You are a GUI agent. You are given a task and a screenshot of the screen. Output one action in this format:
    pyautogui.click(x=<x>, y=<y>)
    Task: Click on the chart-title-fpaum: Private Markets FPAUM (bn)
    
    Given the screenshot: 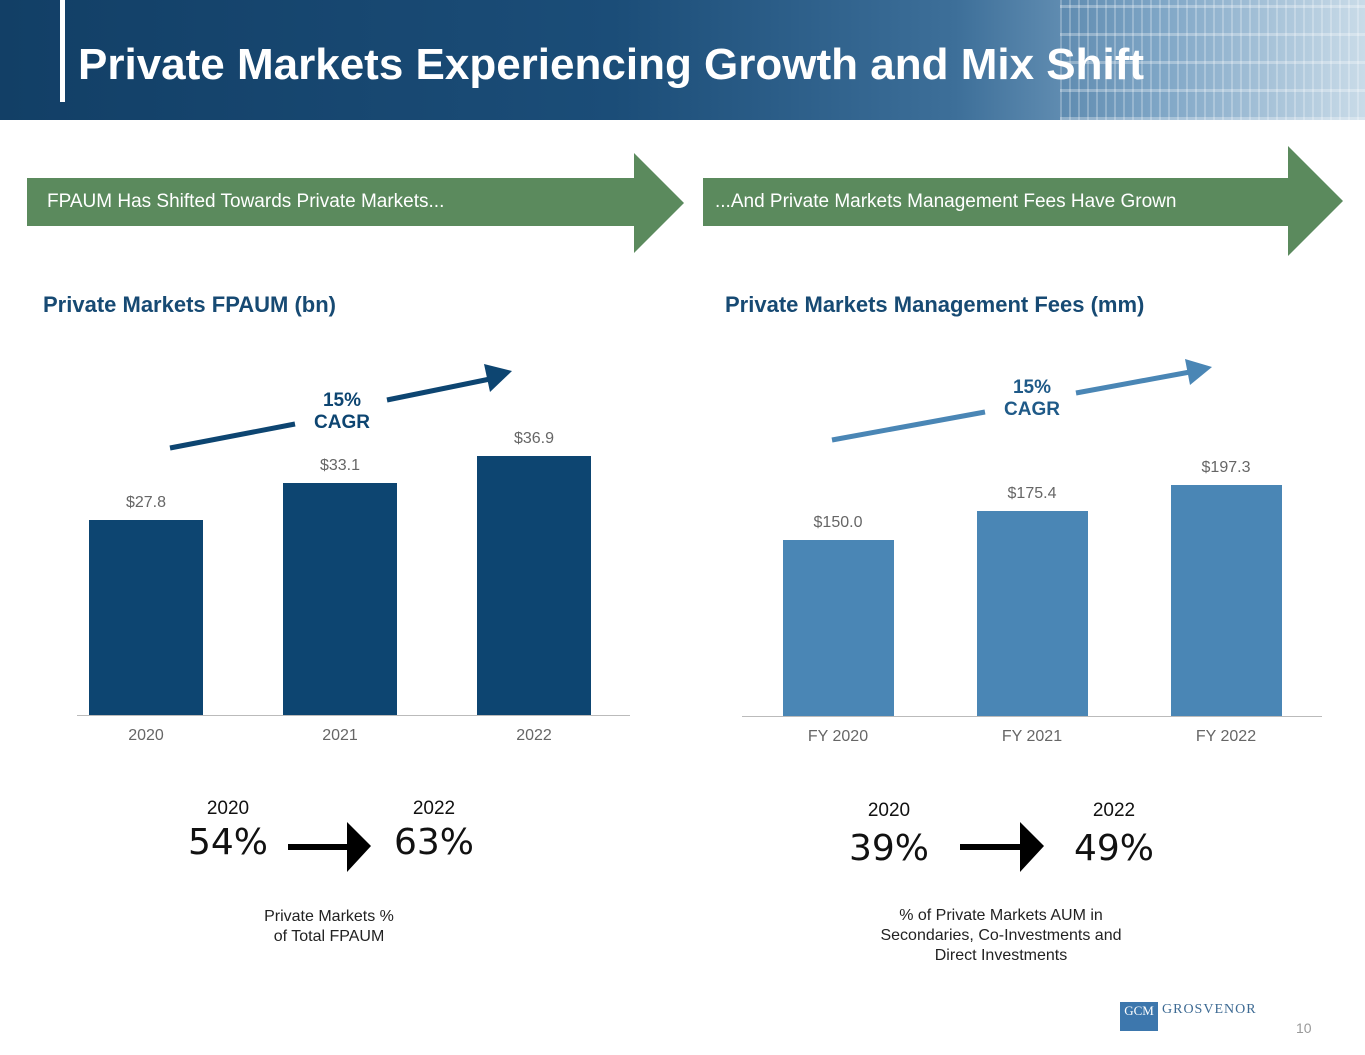 What is the action you would take?
    pyautogui.click(x=189, y=304)
    